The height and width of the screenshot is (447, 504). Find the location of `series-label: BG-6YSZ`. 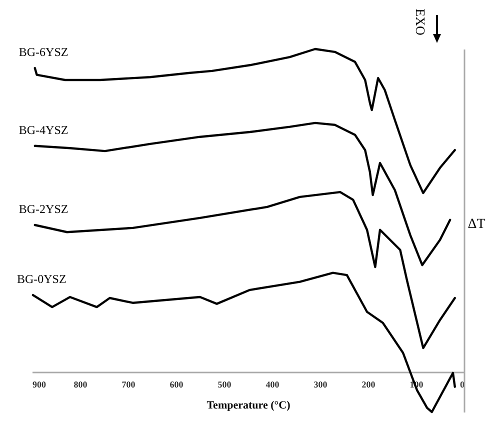

series-label: BG-6YSZ is located at coordinates (43, 52).